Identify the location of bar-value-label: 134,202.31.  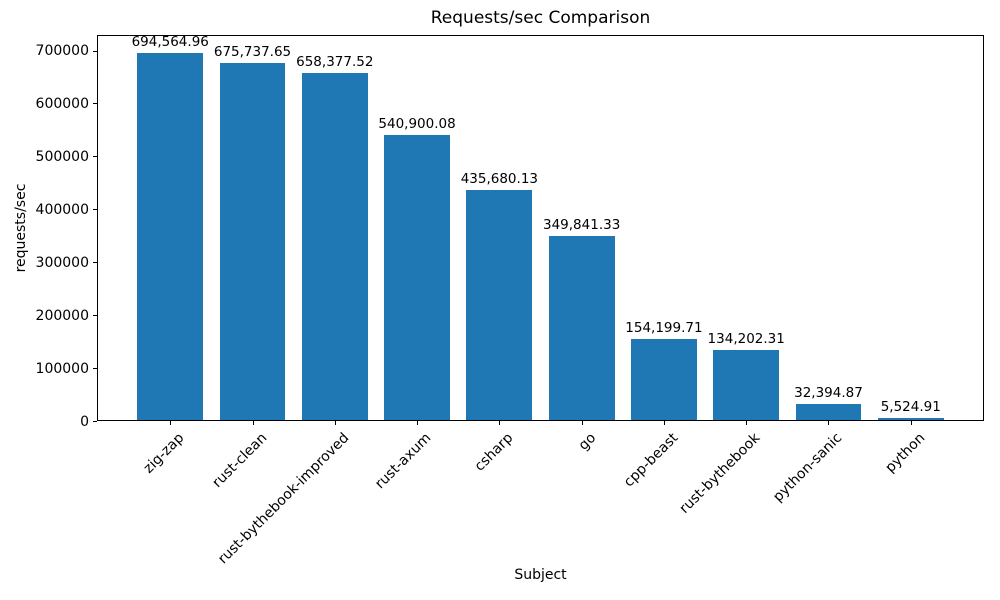
(746, 338).